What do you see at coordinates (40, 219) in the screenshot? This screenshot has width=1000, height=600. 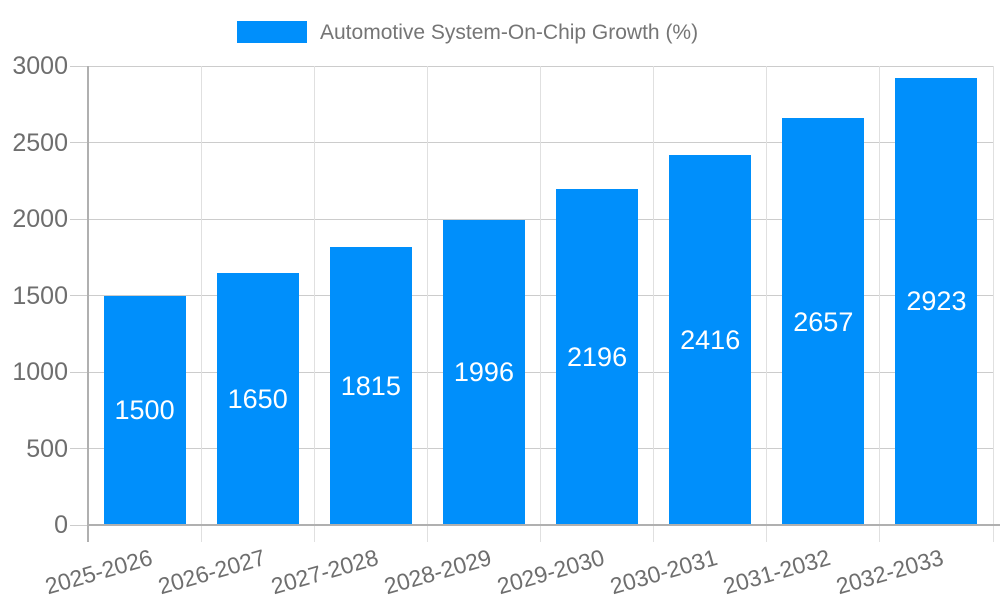 I see `y-tick-label: 2000` at bounding box center [40, 219].